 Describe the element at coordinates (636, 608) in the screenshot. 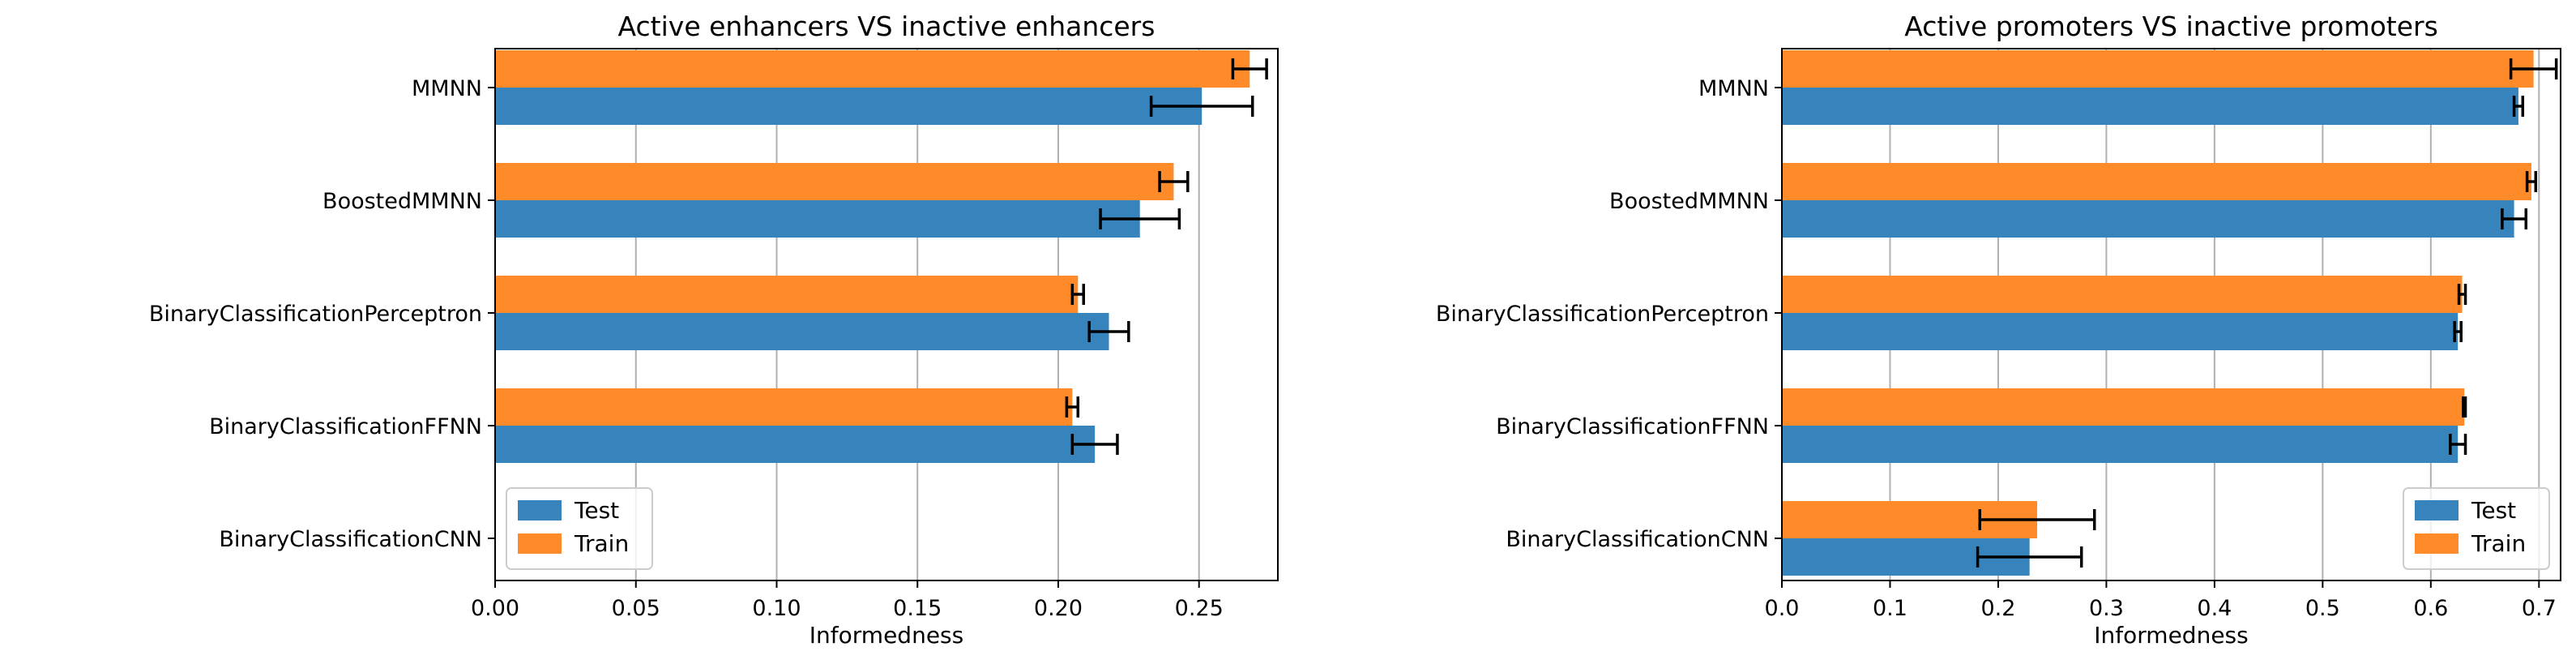

I see `x-tick-label: 0.05` at that location.